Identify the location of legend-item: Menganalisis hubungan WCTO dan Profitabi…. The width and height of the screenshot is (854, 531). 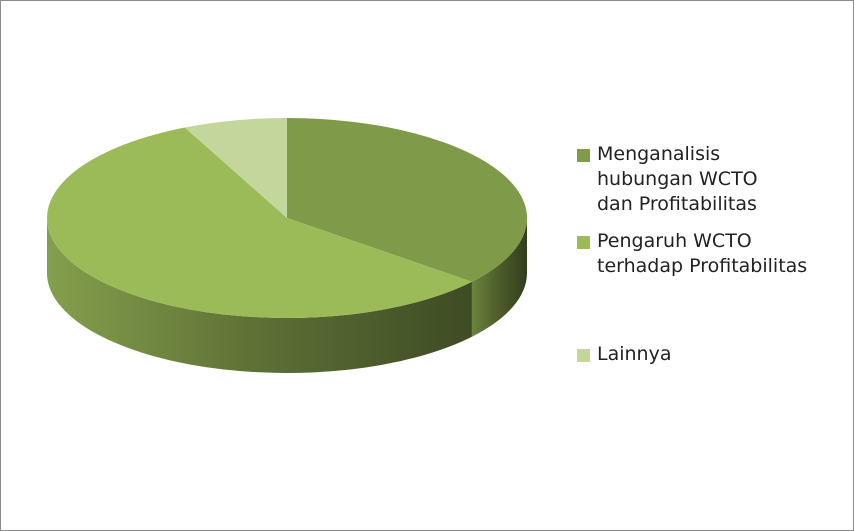
(707, 179).